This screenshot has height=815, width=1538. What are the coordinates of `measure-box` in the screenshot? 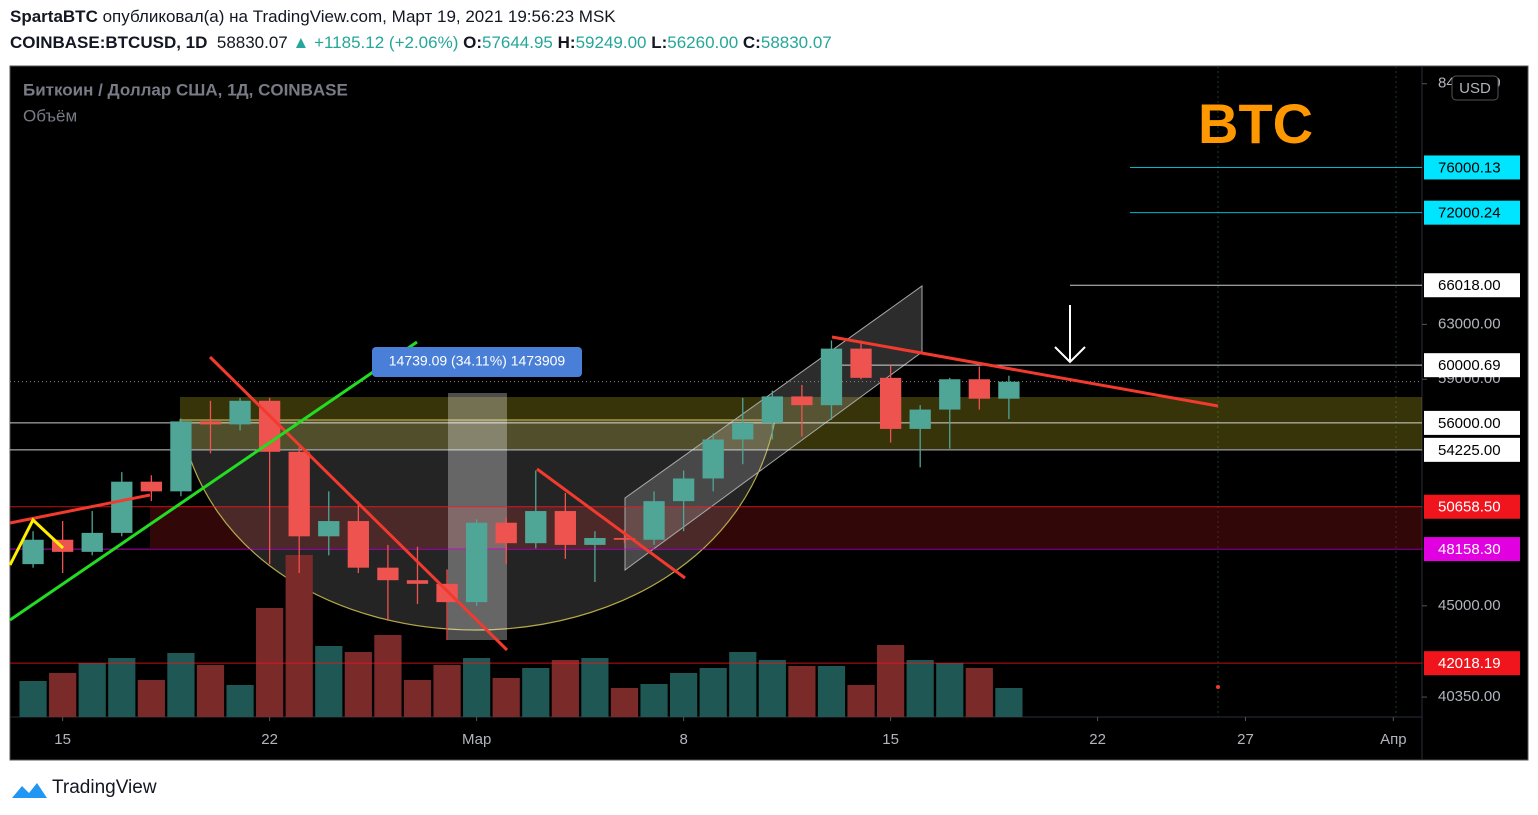 It's located at (477, 362).